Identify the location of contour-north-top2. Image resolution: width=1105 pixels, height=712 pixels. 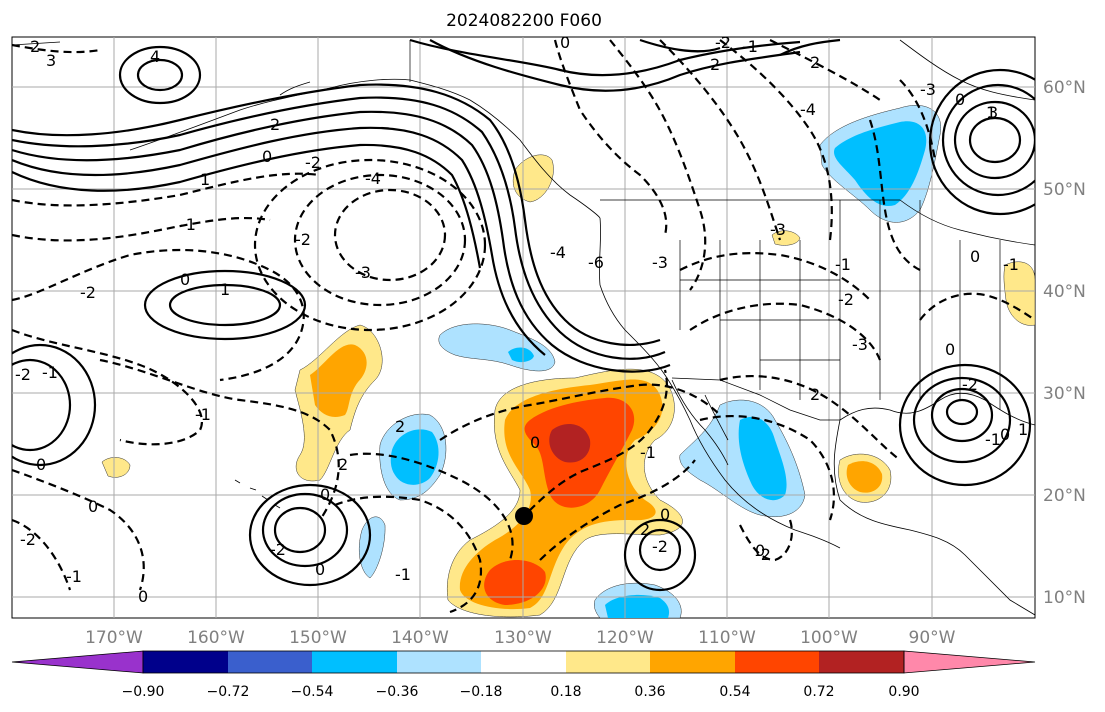
(615, 65).